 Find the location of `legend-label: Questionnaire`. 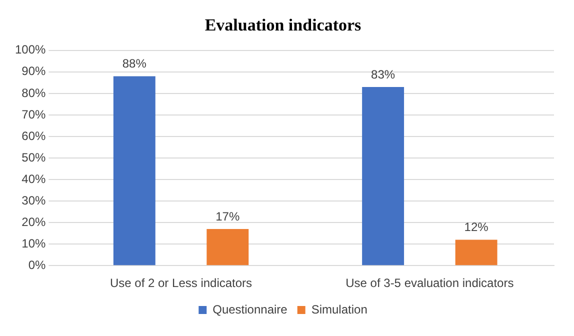

legend-label: Questionnaire is located at coordinates (250, 309).